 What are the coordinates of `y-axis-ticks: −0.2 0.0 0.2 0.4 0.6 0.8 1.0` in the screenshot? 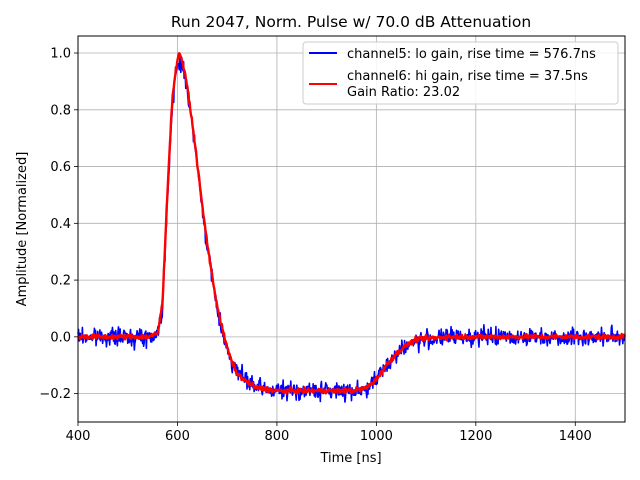 It's located at (58, 224).